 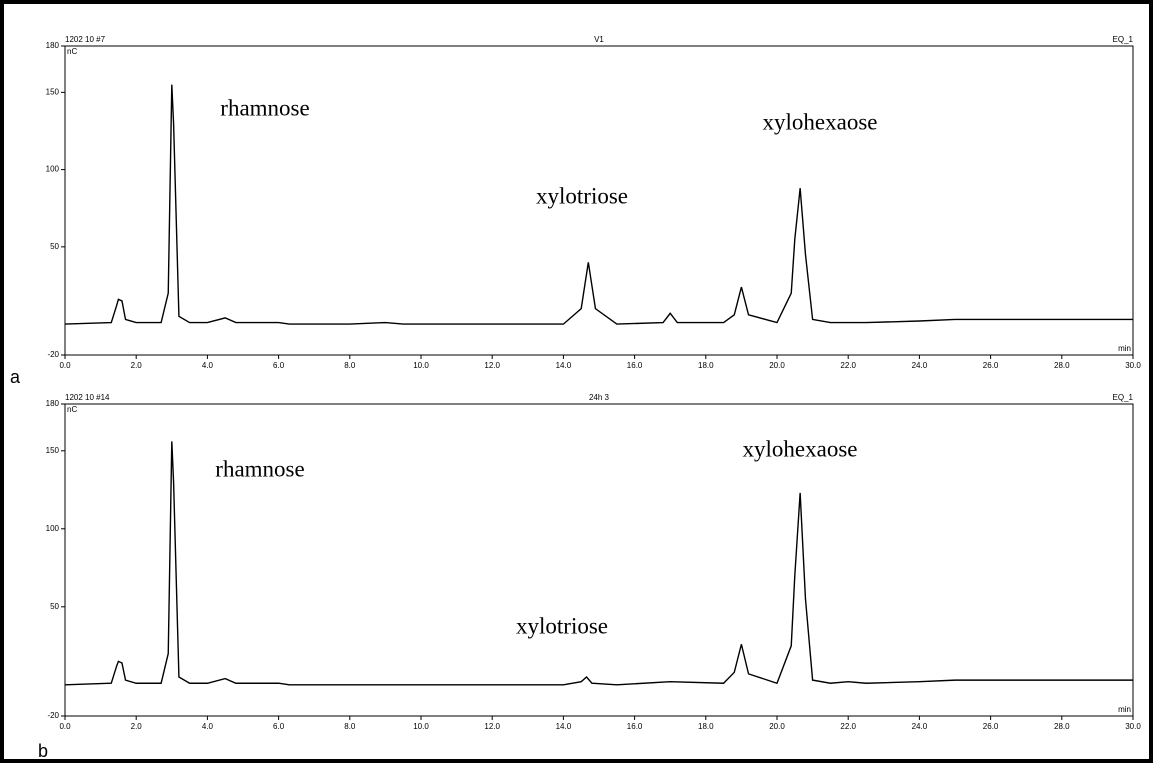 What do you see at coordinates (43, 751) in the screenshot?
I see `panel-label: b` at bounding box center [43, 751].